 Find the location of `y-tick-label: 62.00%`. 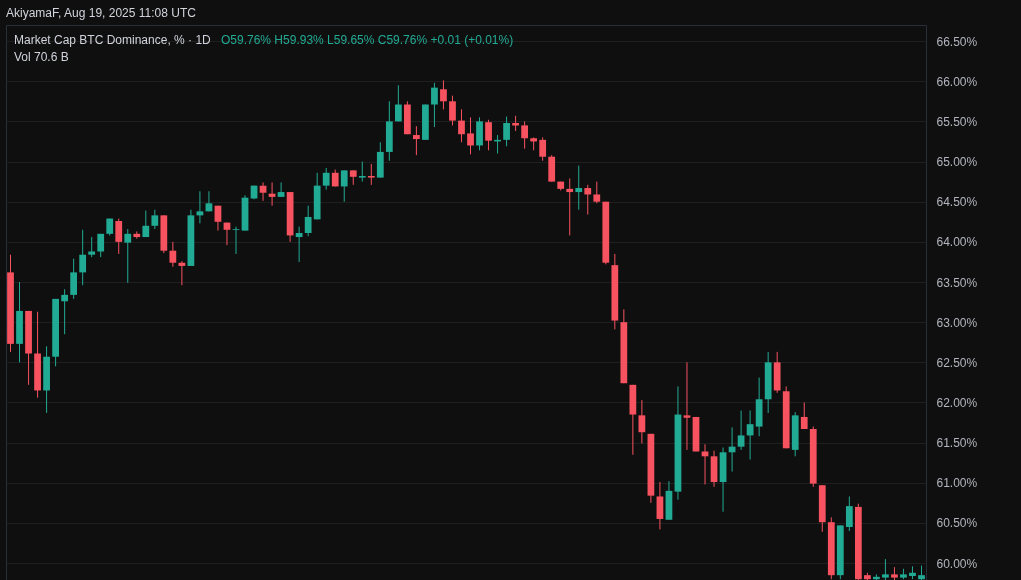

y-tick-label: 62.00% is located at coordinates (957, 403).